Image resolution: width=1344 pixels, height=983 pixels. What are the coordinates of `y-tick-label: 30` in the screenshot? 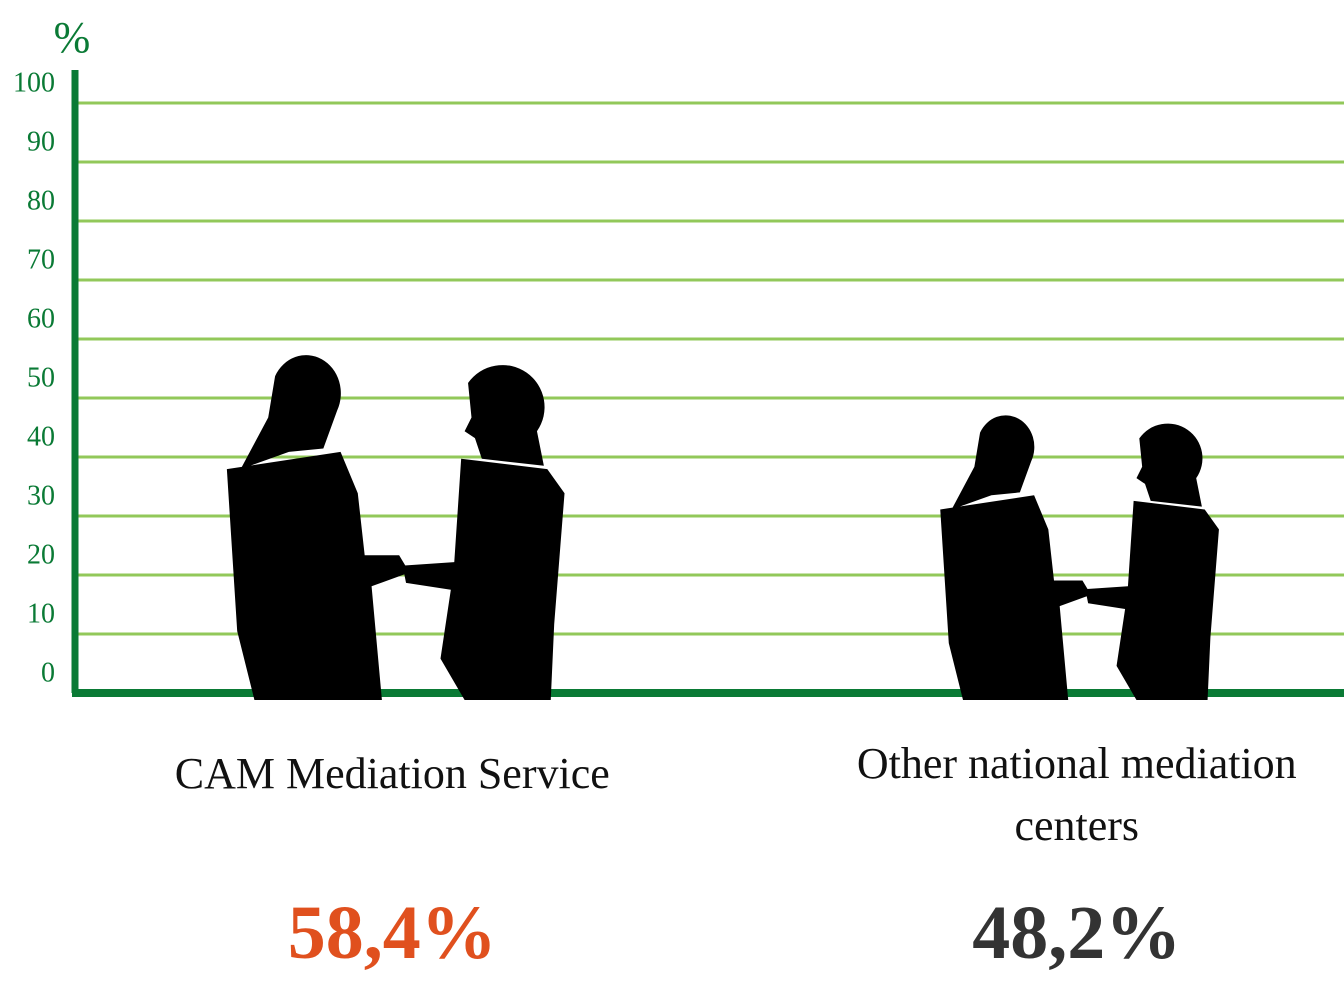 It's located at (41, 495).